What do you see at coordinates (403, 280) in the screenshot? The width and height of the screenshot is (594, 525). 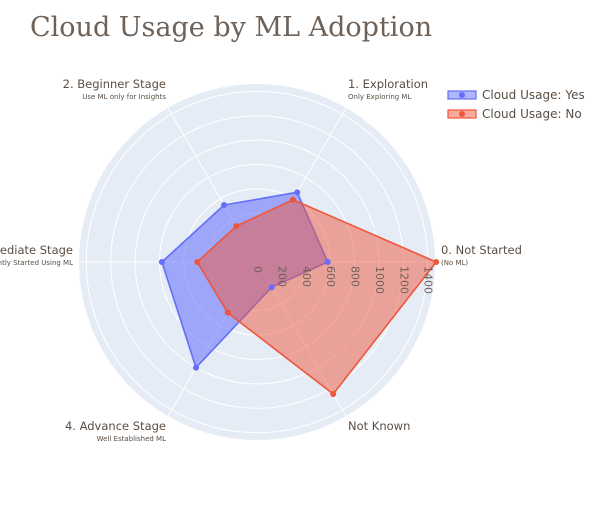 I see `radial-tick-label: 1200` at bounding box center [403, 280].